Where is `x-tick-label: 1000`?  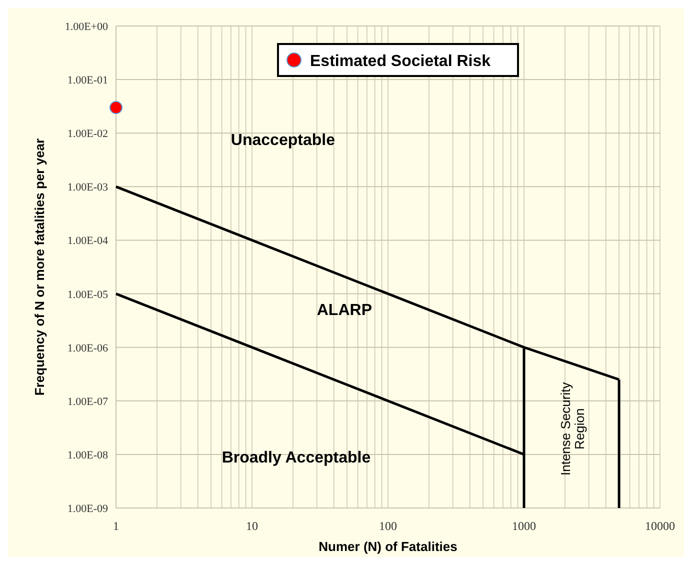
x-tick-label: 1000 is located at coordinates (524, 526).